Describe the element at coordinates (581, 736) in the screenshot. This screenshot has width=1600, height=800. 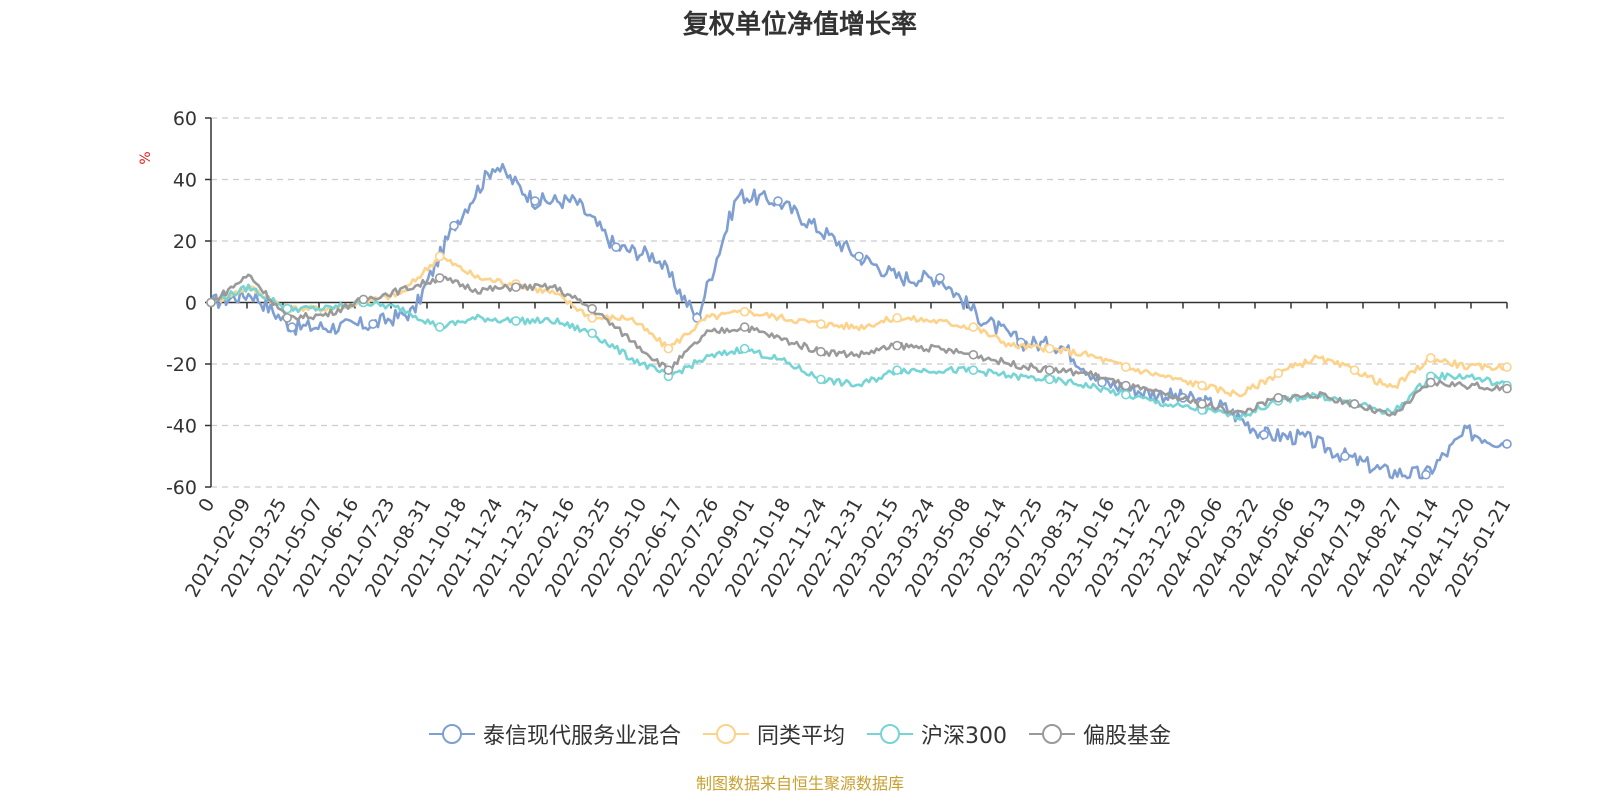
I see `legend-label: 泰信现代服务业混合` at that location.